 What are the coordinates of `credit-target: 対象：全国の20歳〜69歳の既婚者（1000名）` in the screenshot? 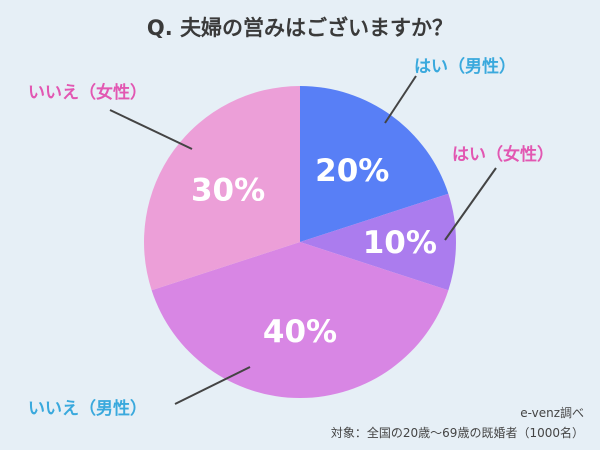 It's located at (457, 433).